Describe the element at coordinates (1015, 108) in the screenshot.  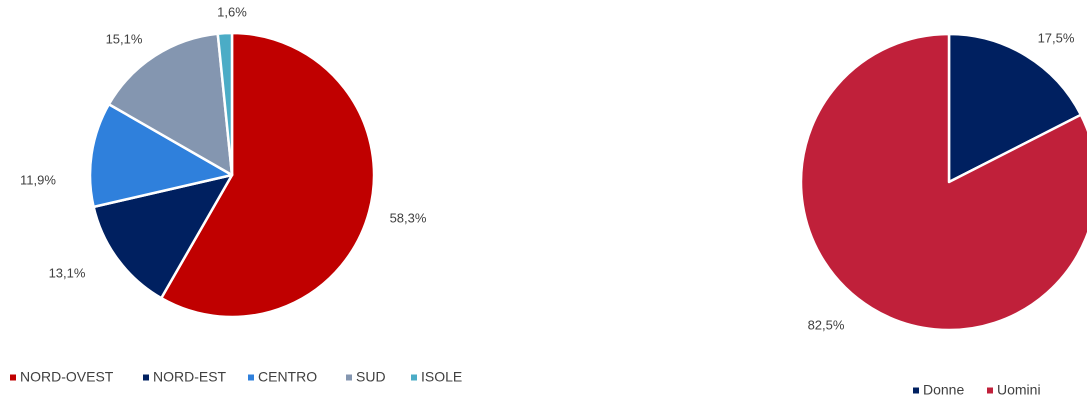
I see `pie-slice-donne` at that location.